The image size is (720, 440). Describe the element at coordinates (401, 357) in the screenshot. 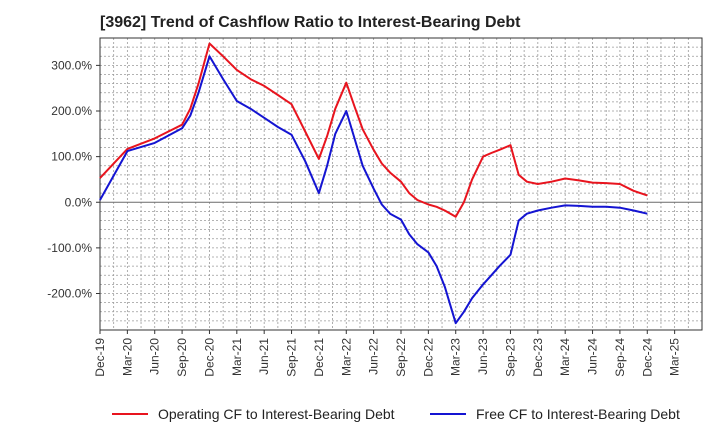

I see `x-tick-label: Sep-22` at that location.